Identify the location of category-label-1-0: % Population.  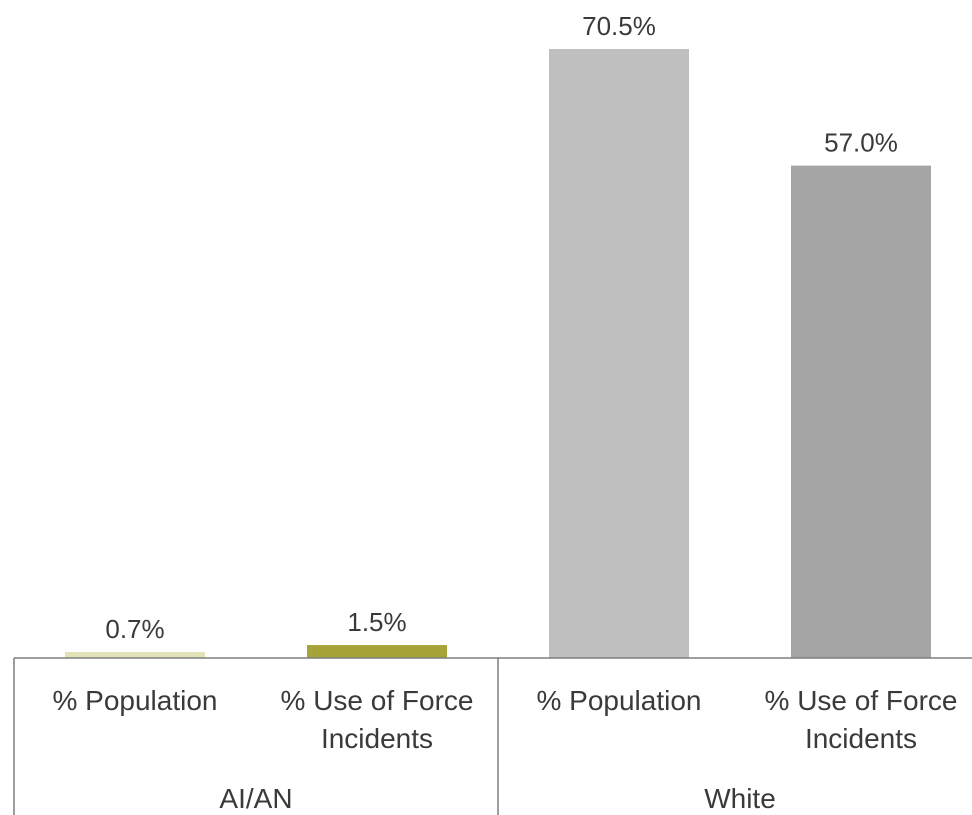
(618, 700).